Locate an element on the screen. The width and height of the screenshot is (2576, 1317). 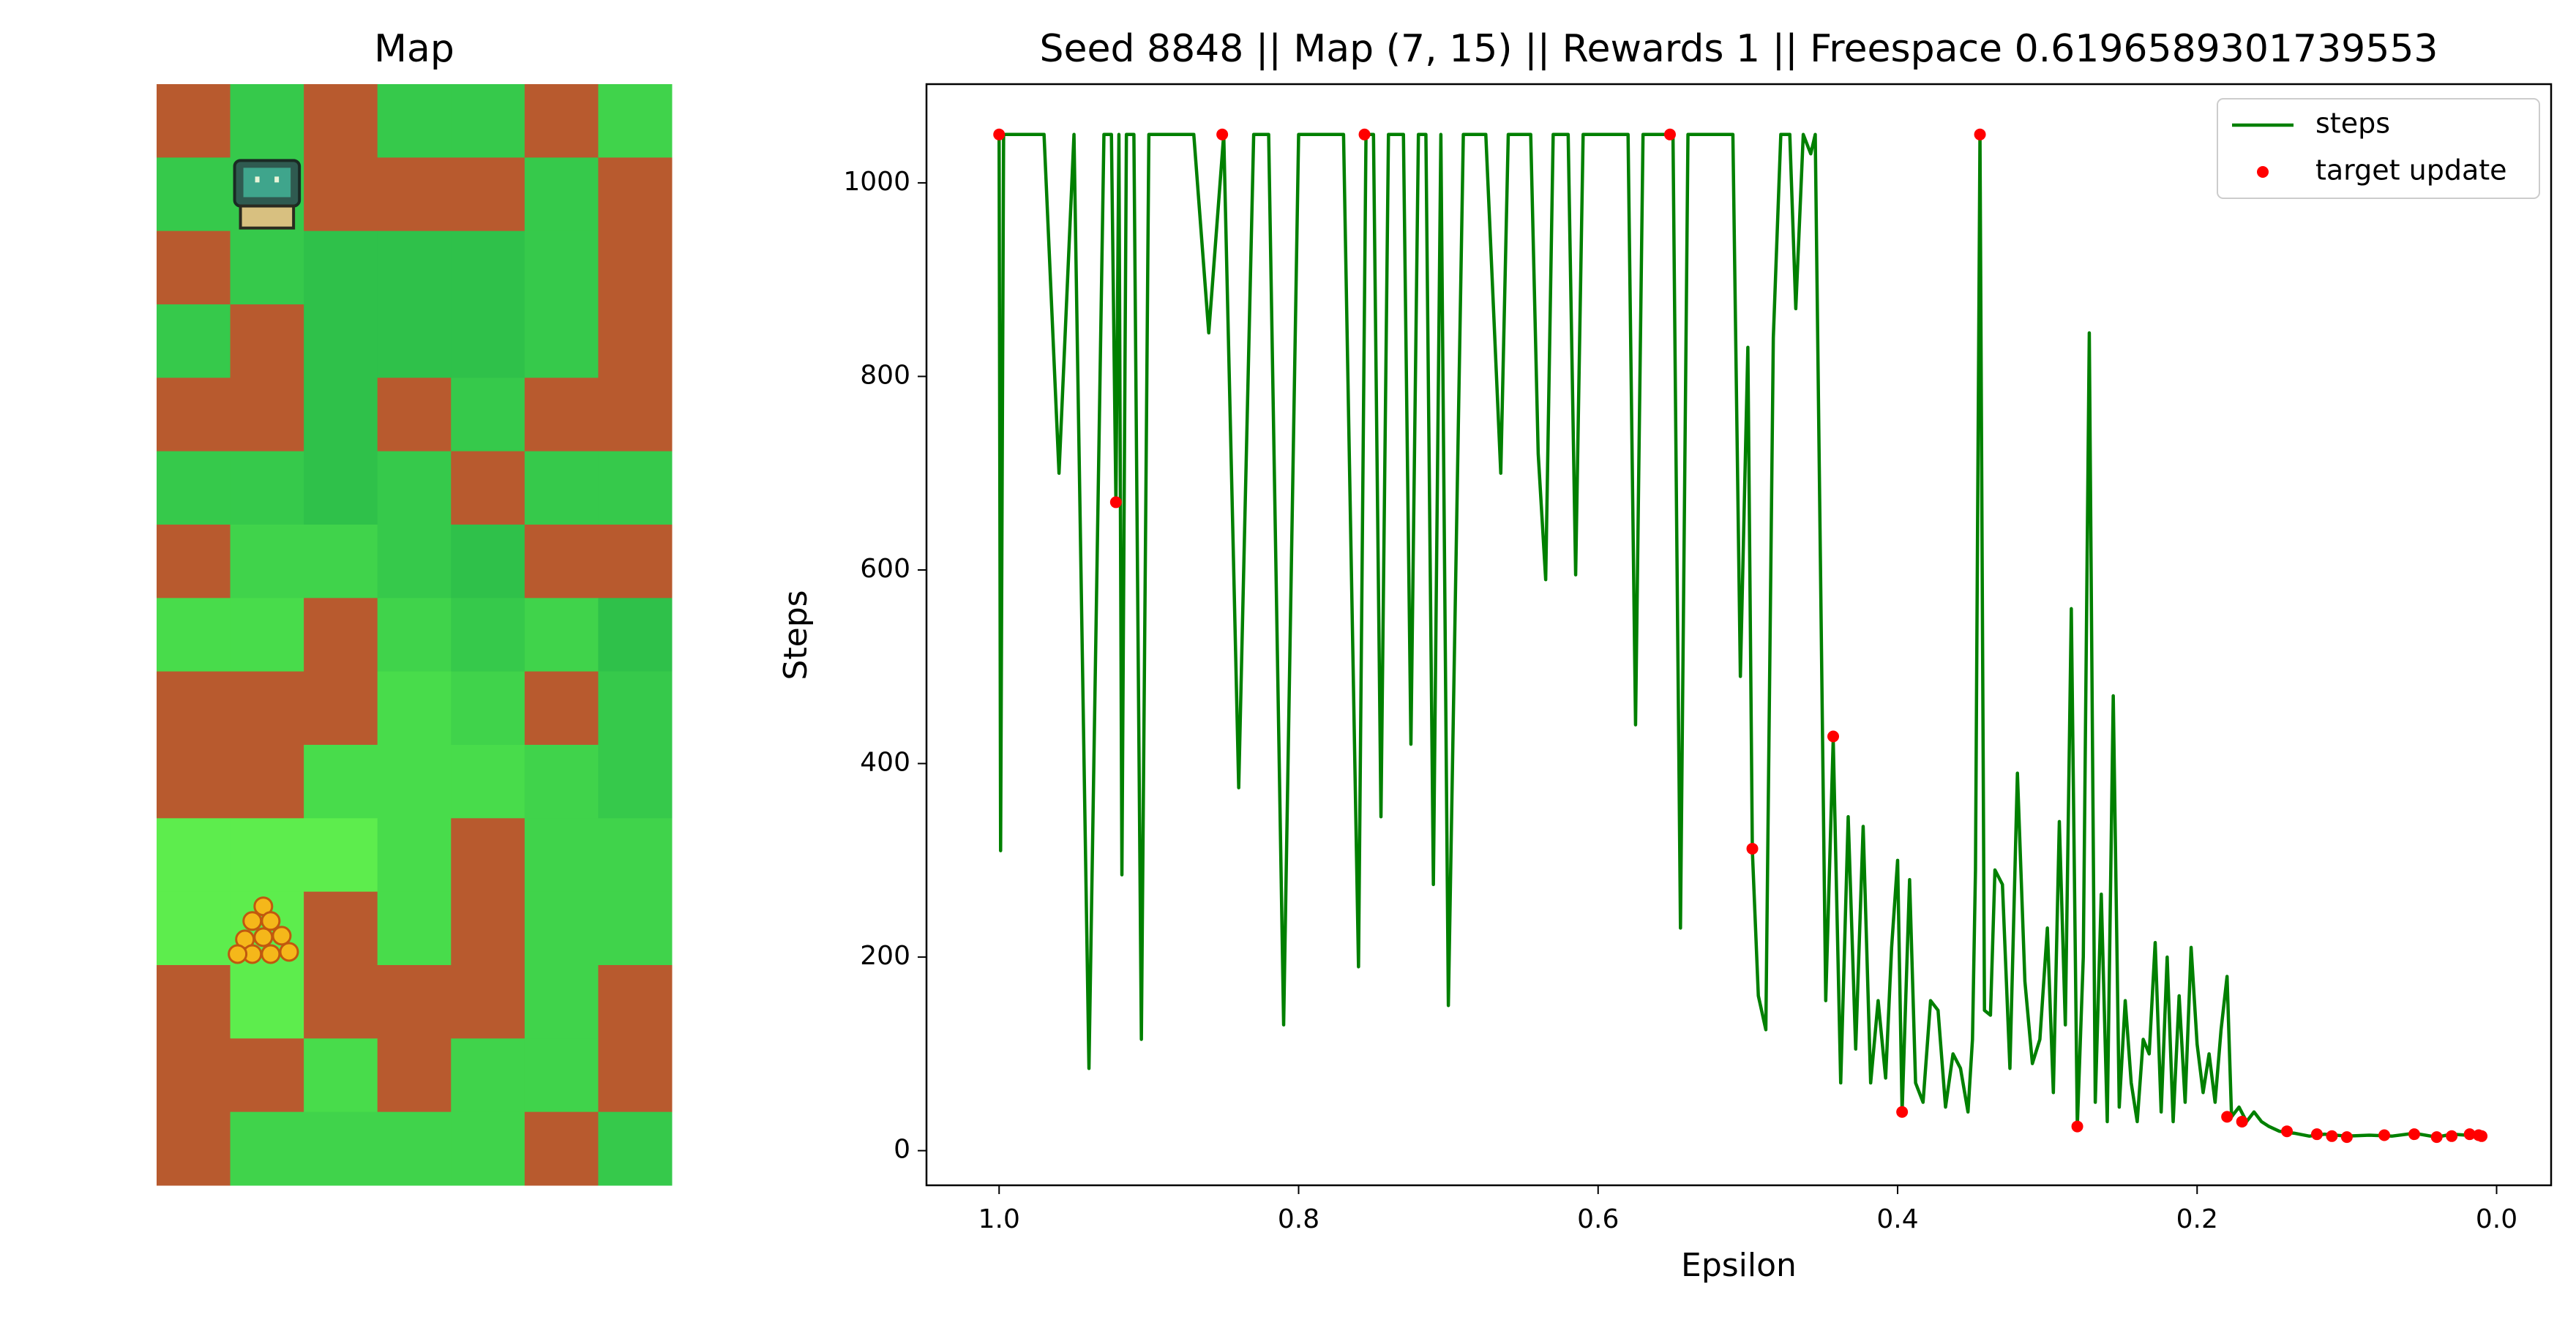
x-axis-label: Epsilon is located at coordinates (1739, 1265).